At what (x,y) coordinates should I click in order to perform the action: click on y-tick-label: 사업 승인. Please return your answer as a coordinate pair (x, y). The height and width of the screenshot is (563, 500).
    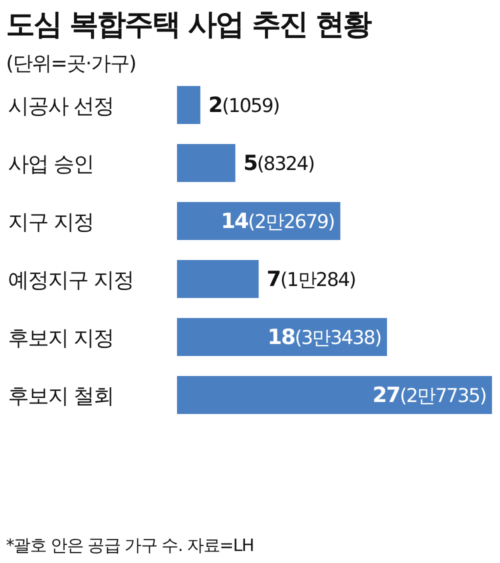
    Looking at the image, I should click on (51, 164).